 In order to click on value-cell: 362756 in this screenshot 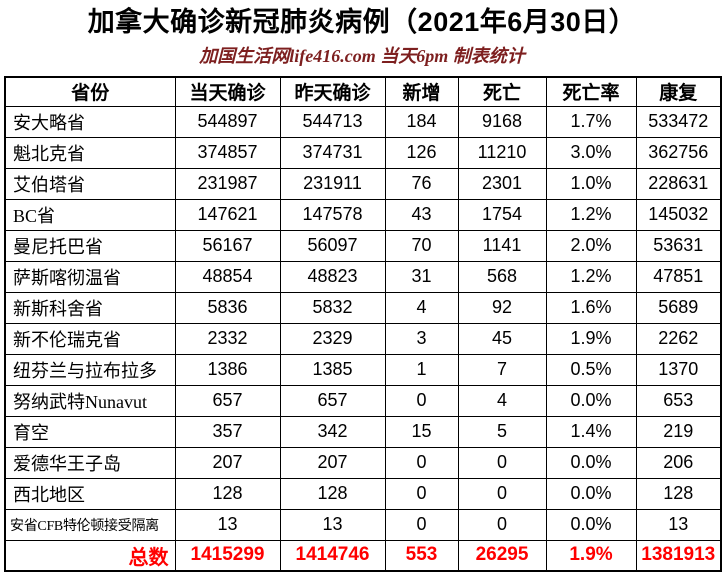, I will do `click(678, 152)`.